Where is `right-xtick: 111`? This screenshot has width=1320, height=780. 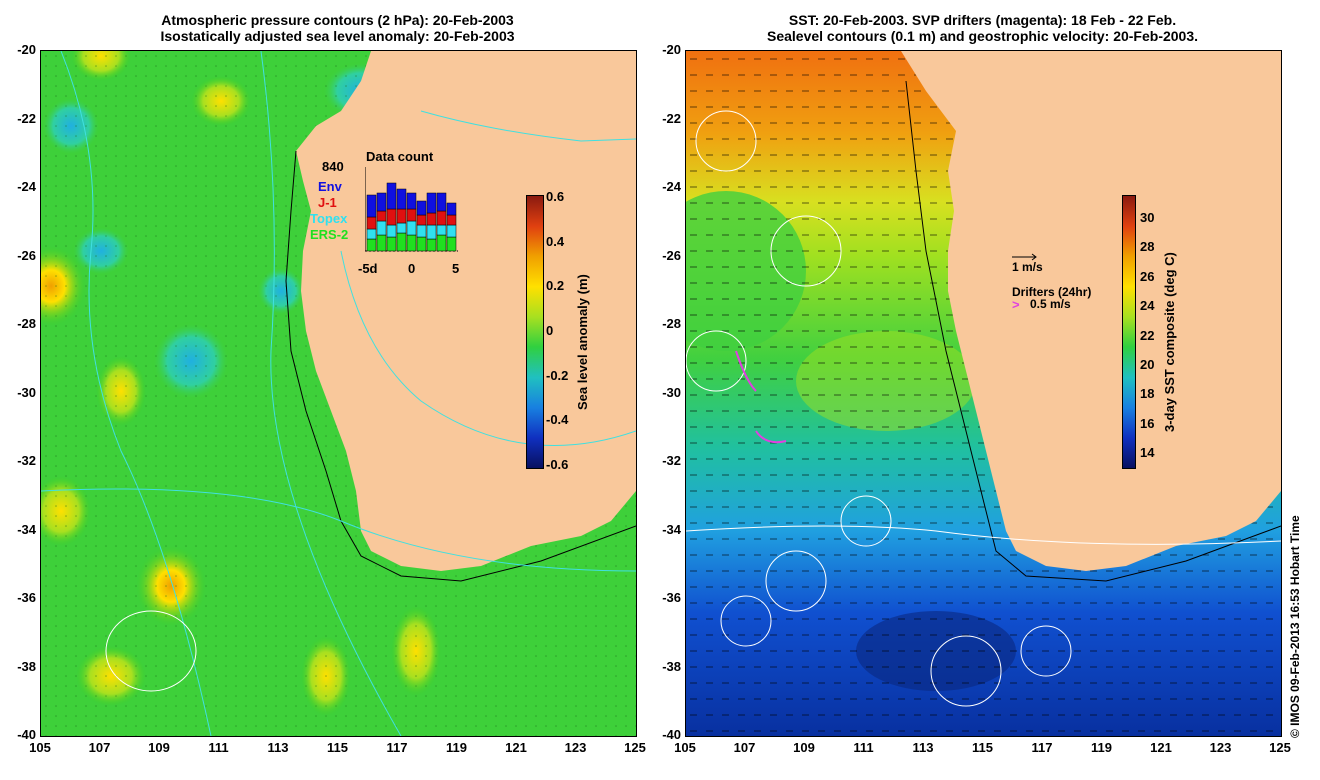 right-xtick: 111 is located at coordinates (863, 747).